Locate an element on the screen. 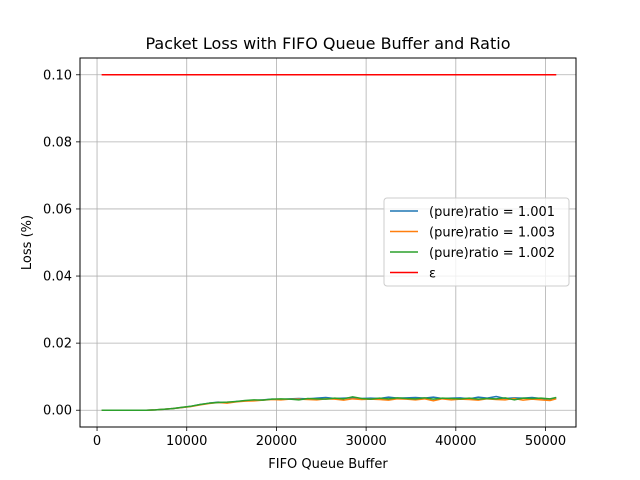 The width and height of the screenshot is (640, 480). x-tick-label: 30000 is located at coordinates (365, 441).